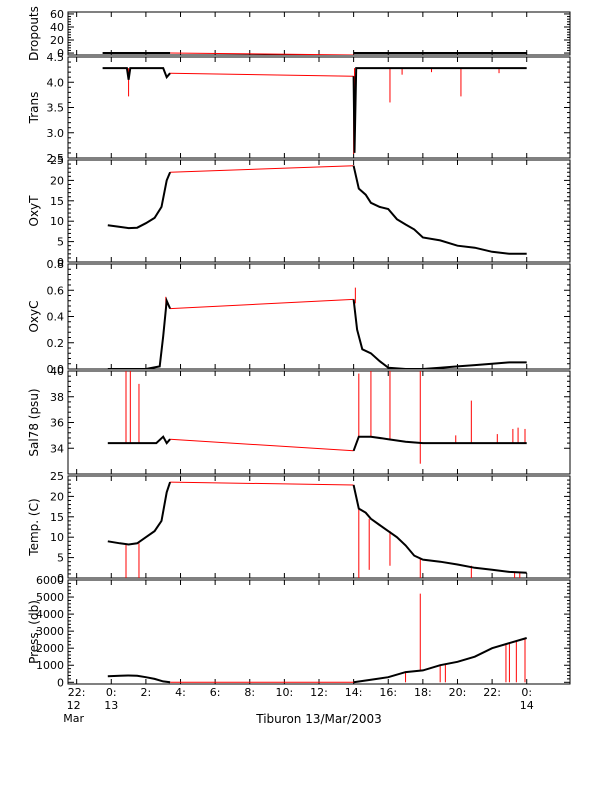  I want to click on y-tick-label: 0.8, so click(56, 264).